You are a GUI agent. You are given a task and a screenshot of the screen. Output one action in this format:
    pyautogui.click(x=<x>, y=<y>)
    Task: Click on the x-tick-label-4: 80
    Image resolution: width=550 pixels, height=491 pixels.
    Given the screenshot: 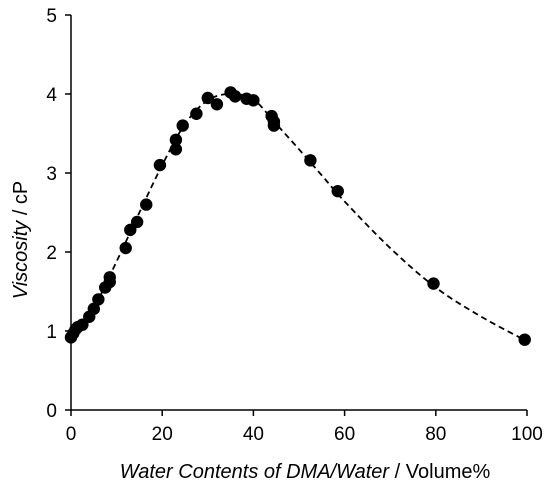 What is the action you would take?
    pyautogui.click(x=435, y=434)
    